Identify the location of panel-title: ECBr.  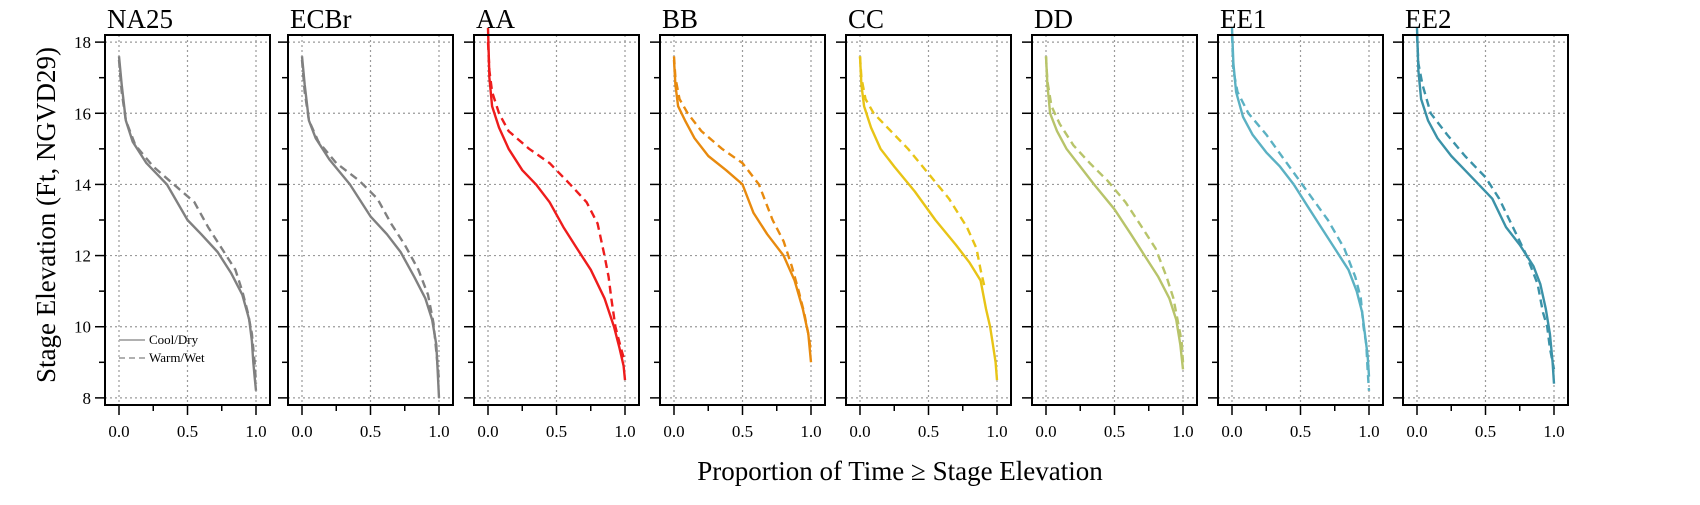
(321, 19).